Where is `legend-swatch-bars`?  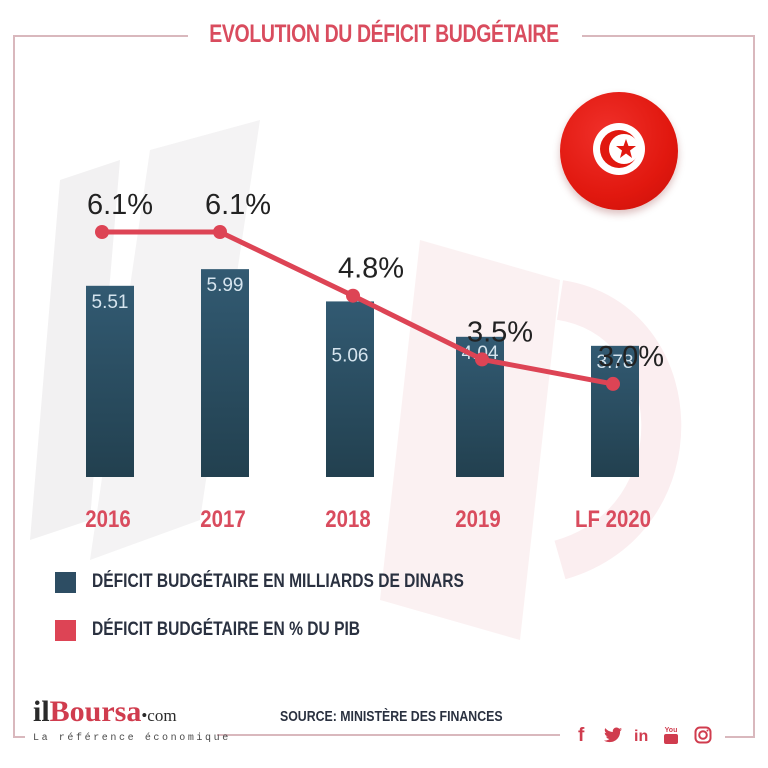 legend-swatch-bars is located at coordinates (65, 582).